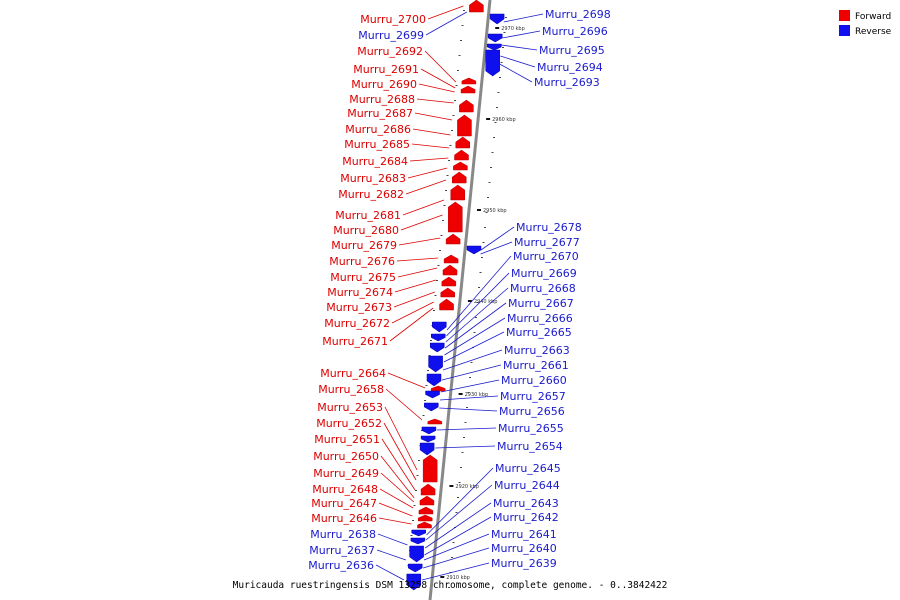 This screenshot has width=900, height=600. What do you see at coordinates (341, 565) in the screenshot?
I see `gene-label: Murru_2636` at bounding box center [341, 565].